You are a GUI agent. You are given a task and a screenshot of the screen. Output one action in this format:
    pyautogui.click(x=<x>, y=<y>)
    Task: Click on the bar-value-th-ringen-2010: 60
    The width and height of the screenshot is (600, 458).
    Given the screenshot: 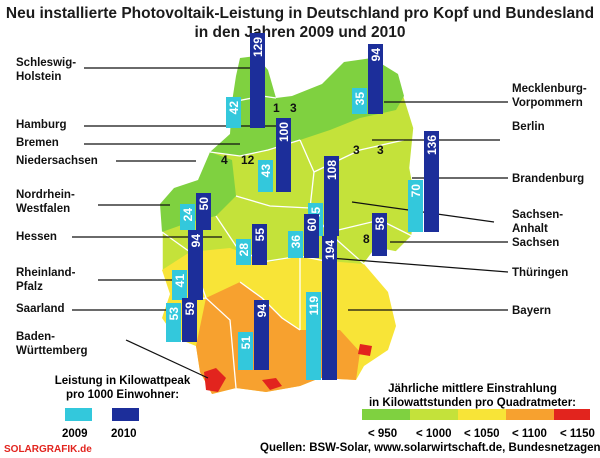 What is the action you would take?
    pyautogui.click(x=312, y=224)
    